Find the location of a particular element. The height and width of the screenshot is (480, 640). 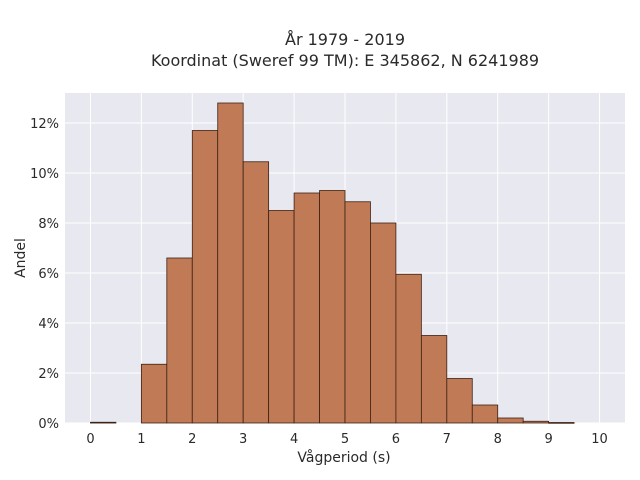

x-tick-label: 9 is located at coordinates (548, 439).